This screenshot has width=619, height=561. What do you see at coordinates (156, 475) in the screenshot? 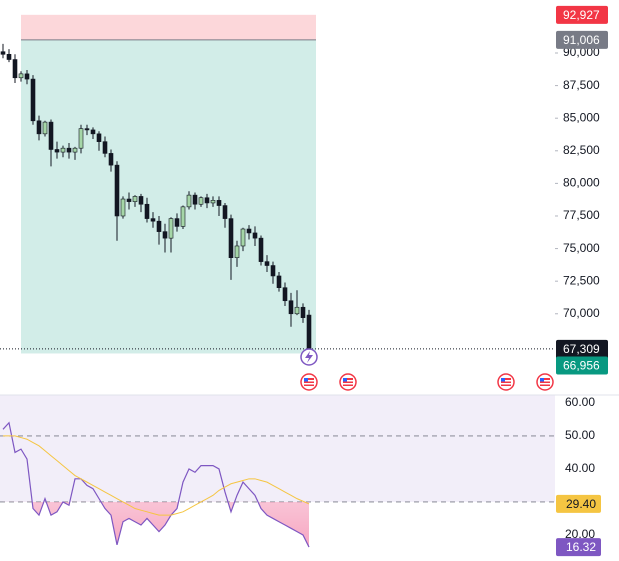
I see `rsi-ma-line` at bounding box center [156, 475].